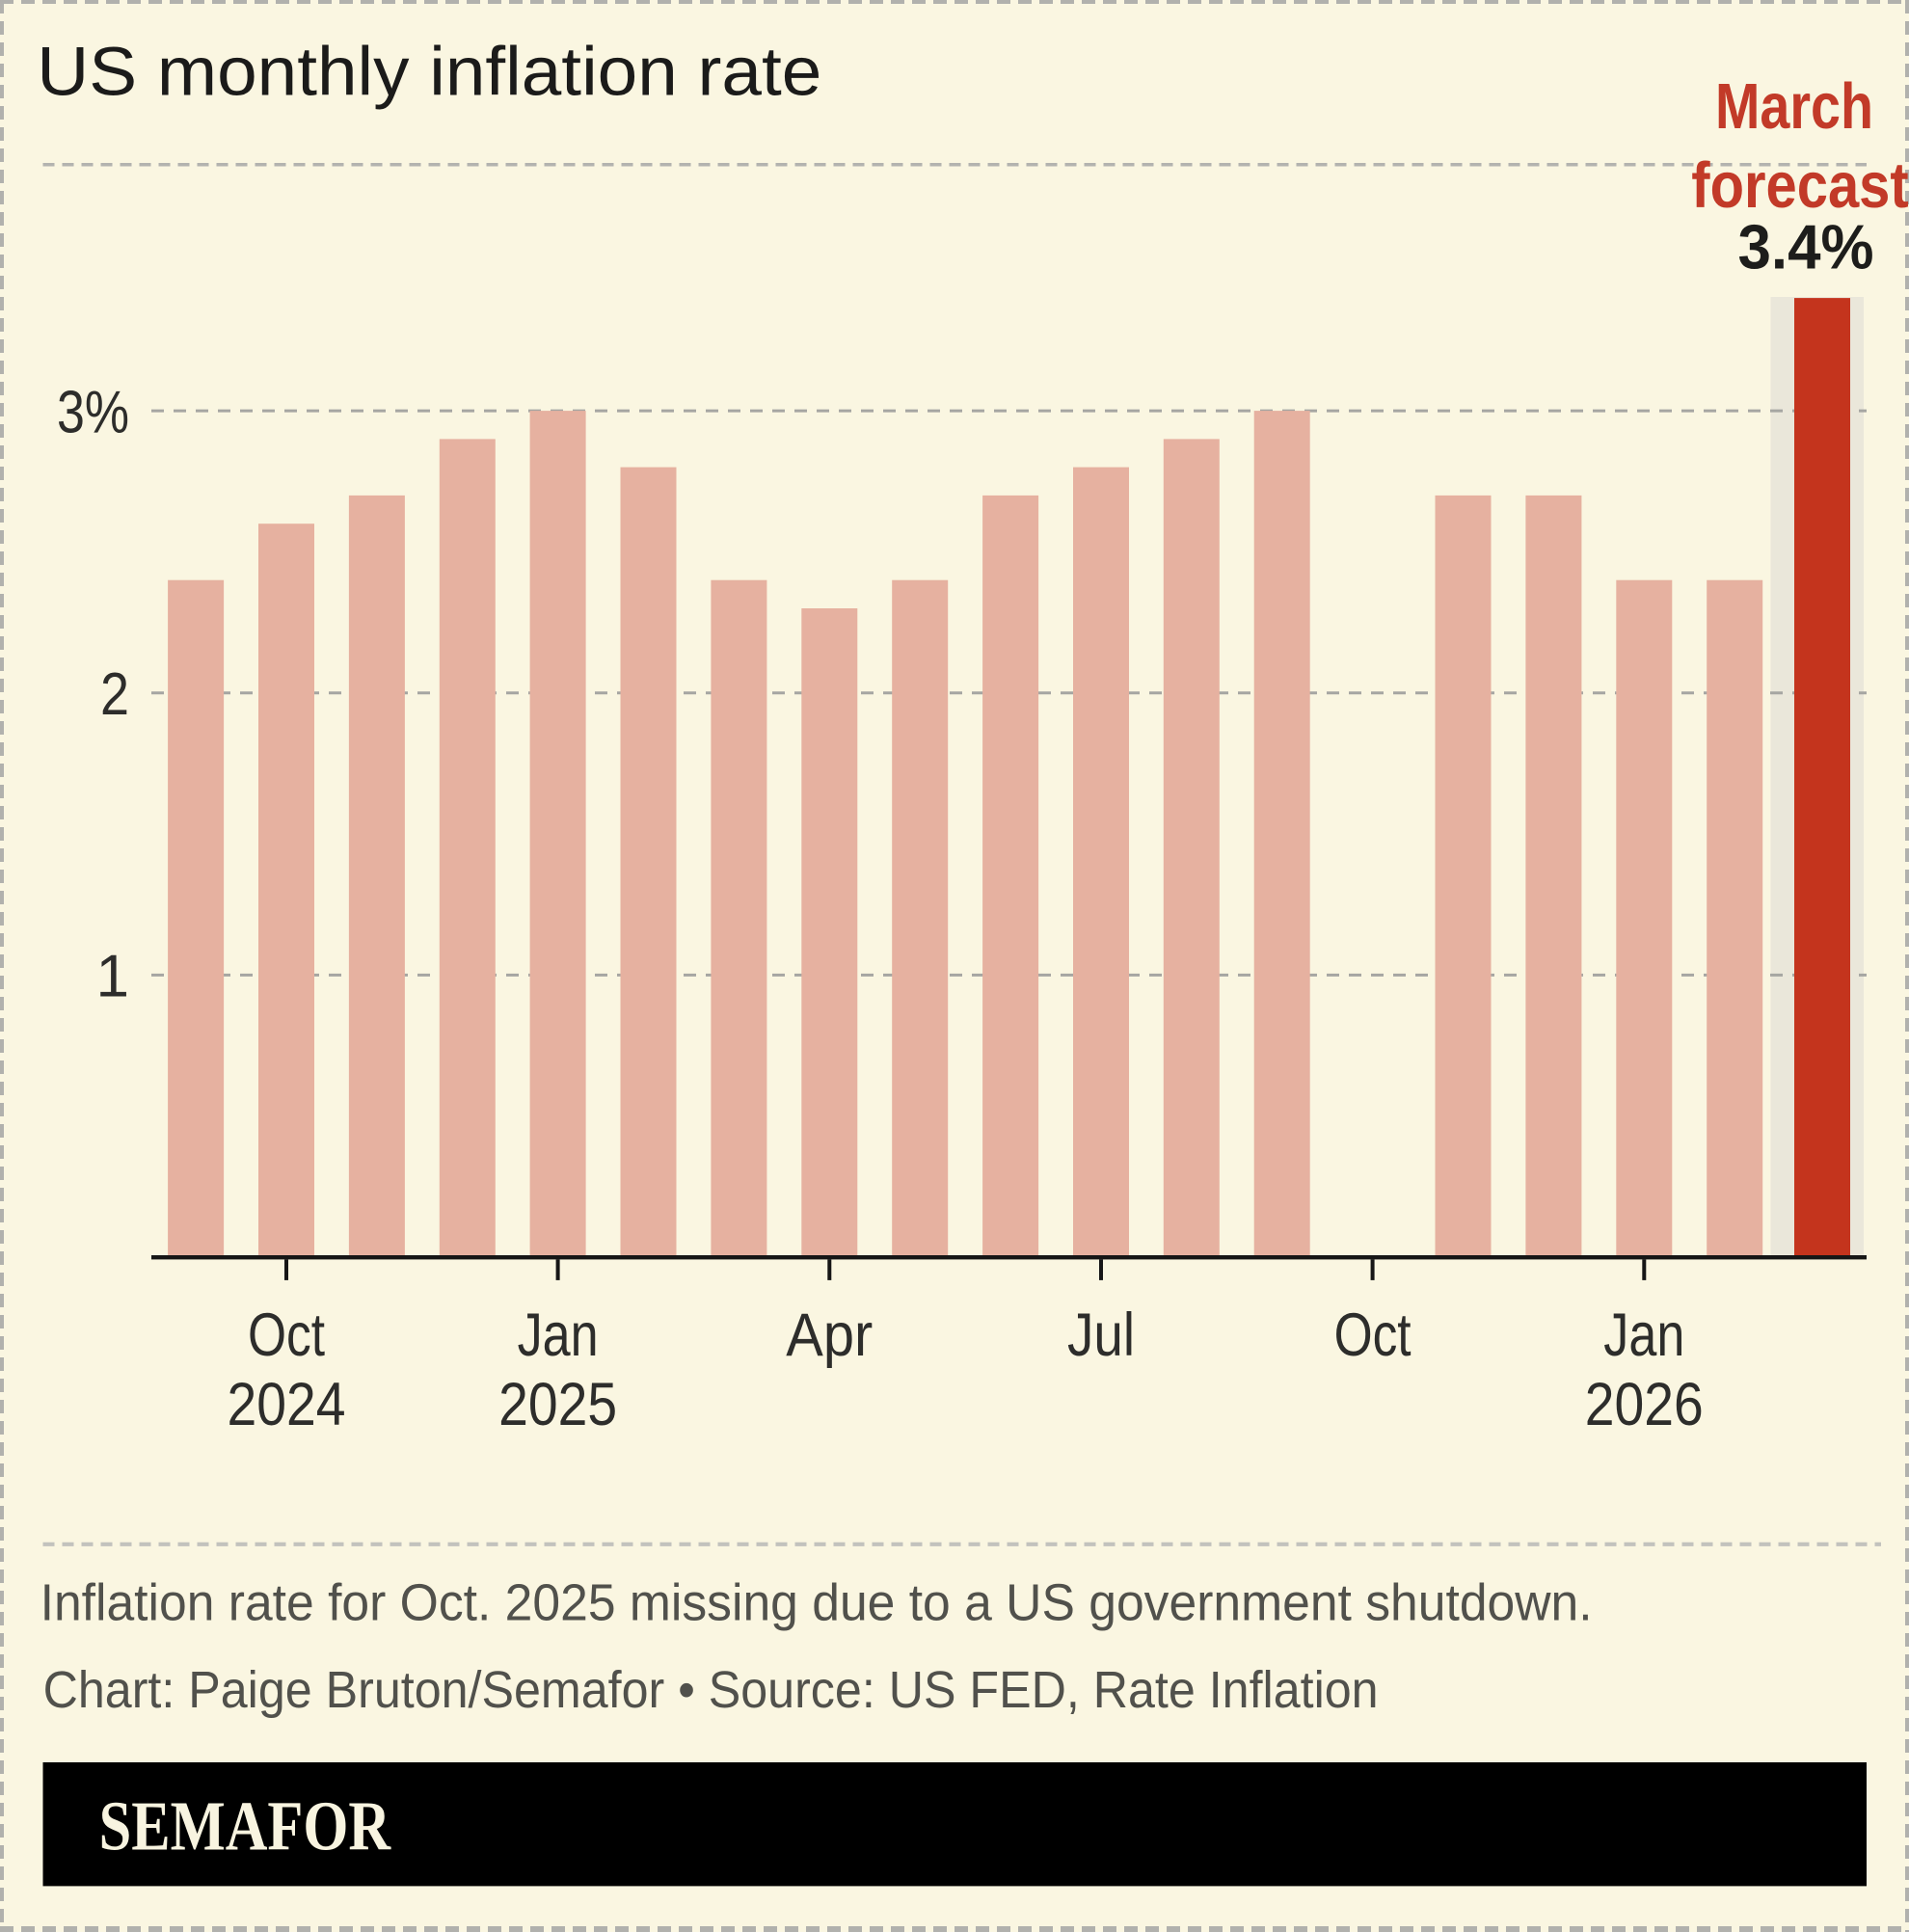 This screenshot has width=1909, height=1932. Describe the element at coordinates (115, 695) in the screenshot. I see `svg-text: 2` at that location.